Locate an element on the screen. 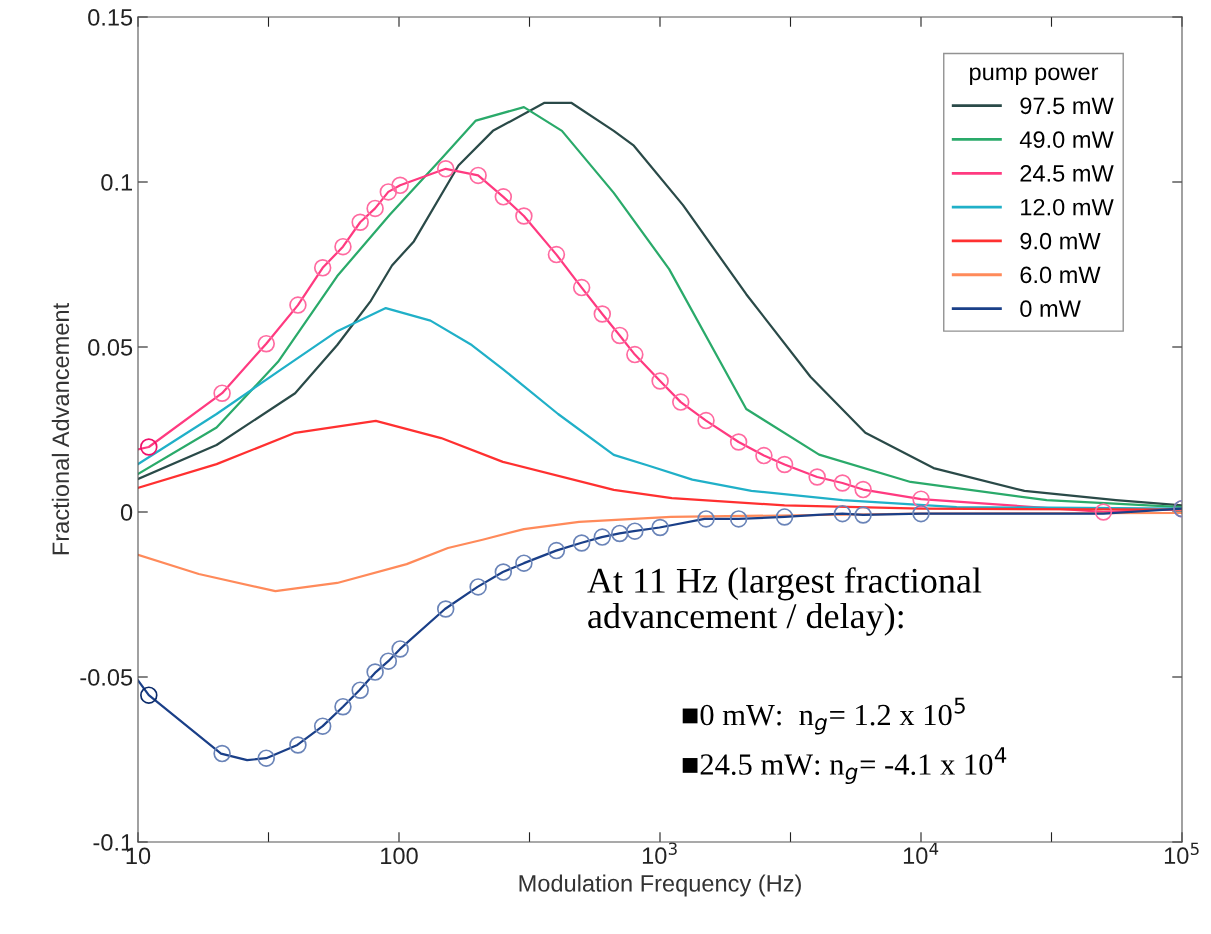 Image resolution: width=1211 pixels, height=934 pixels. y-tick-label: 0.05 is located at coordinates (110, 347).